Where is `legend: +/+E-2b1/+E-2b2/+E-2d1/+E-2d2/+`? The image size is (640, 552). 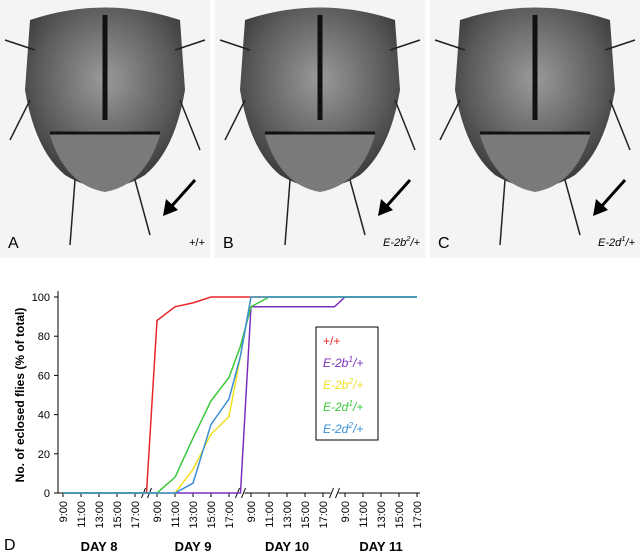
legend: +/+E-2b1/+E-2b2/+E-2d1/+E-2d2/+ is located at coordinates (347, 383).